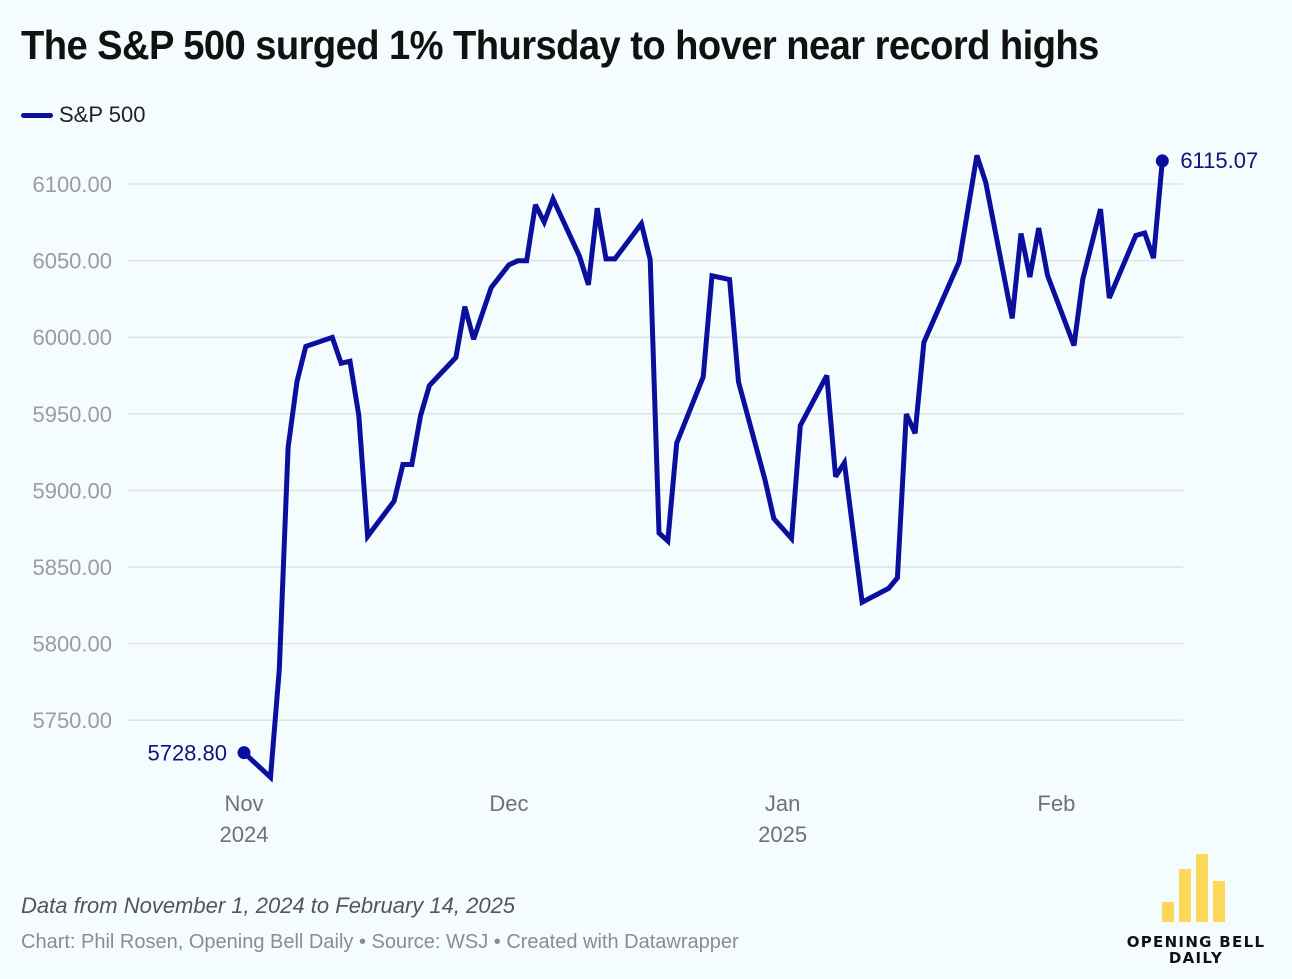 The image size is (1292, 979). What do you see at coordinates (72, 184) in the screenshot?
I see `y-tick-label: 6100.00` at bounding box center [72, 184].